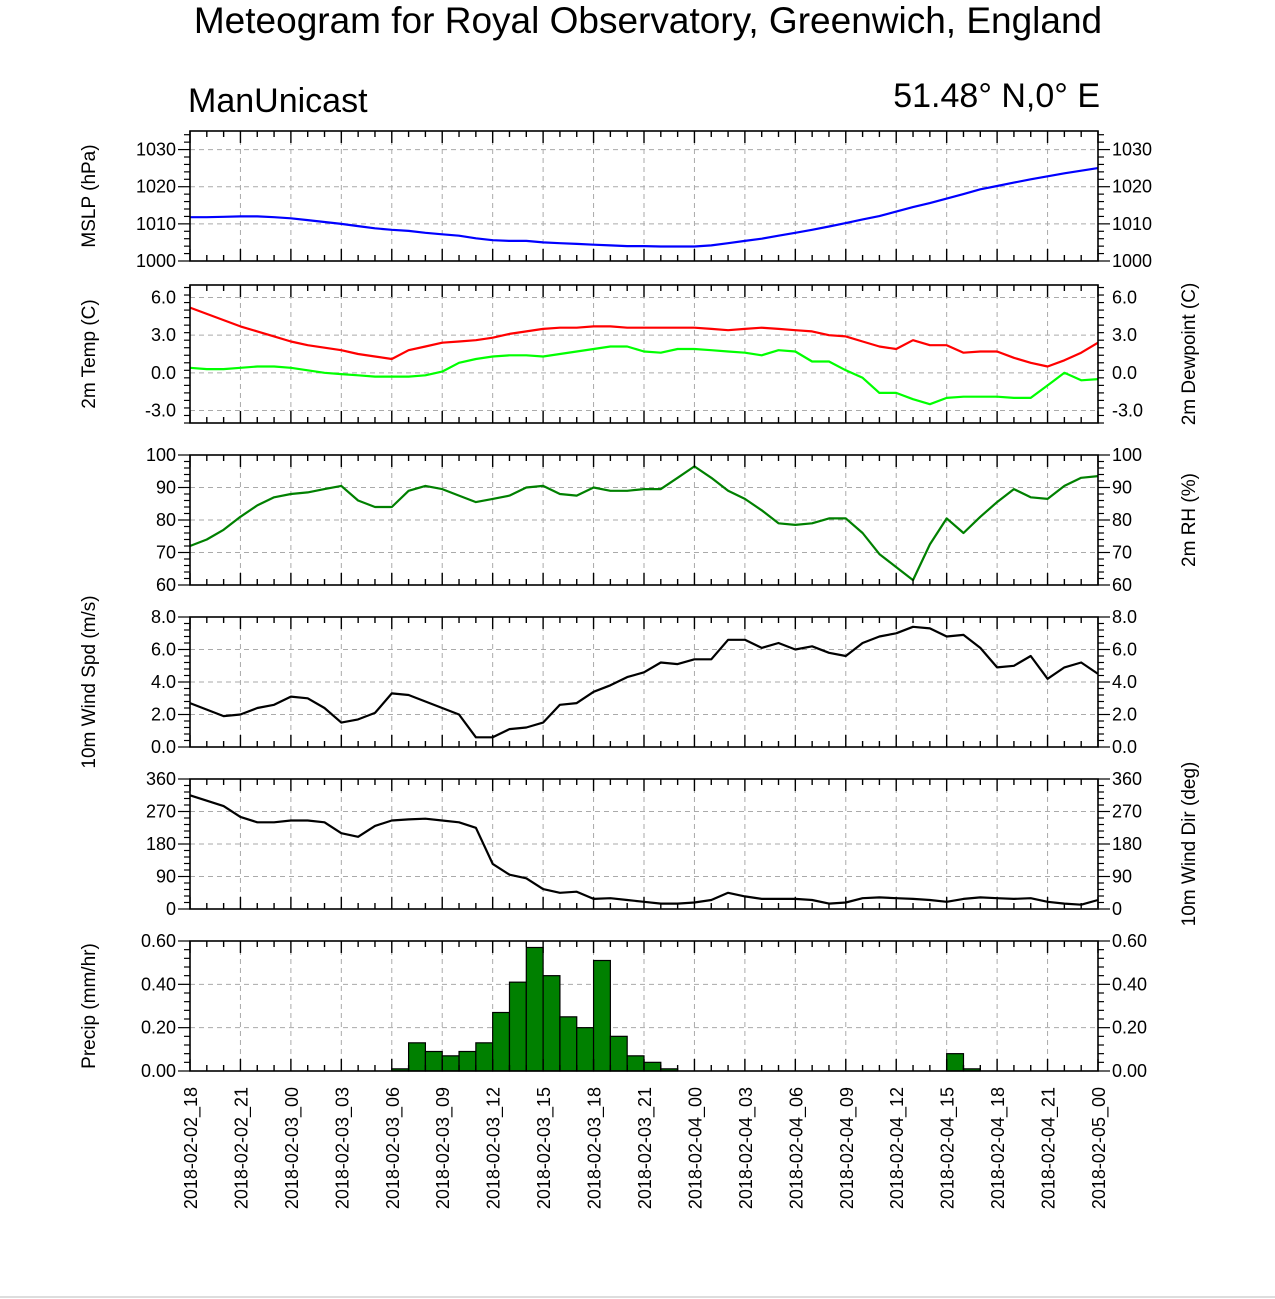 Image resolution: width=1275 pixels, height=1299 pixels. Describe the element at coordinates (160, 410) in the screenshot. I see `y-tick-label-left: -3.0` at that location.